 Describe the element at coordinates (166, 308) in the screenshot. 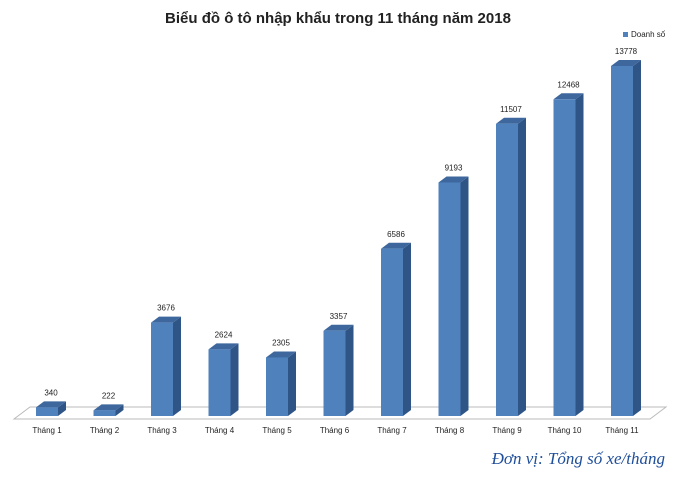

I see `value-label: 3676` at that location.